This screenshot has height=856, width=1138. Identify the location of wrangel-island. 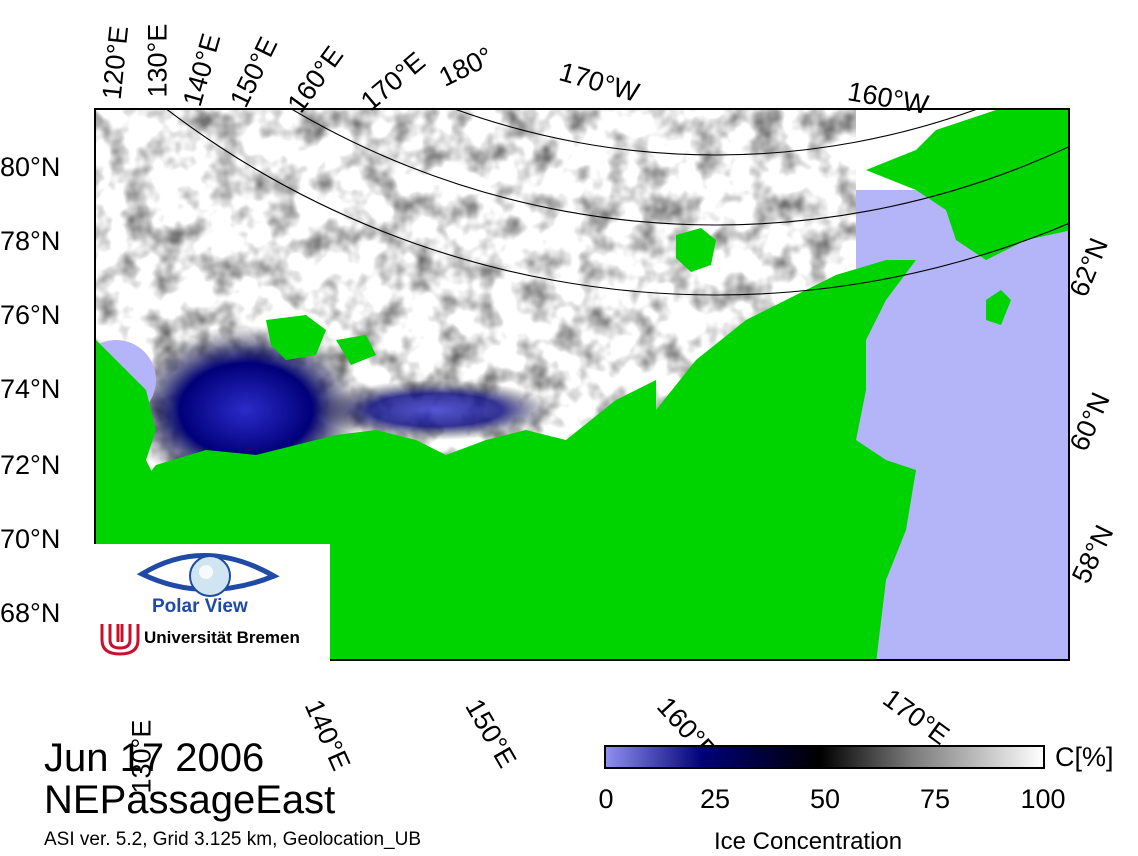
(696, 250).